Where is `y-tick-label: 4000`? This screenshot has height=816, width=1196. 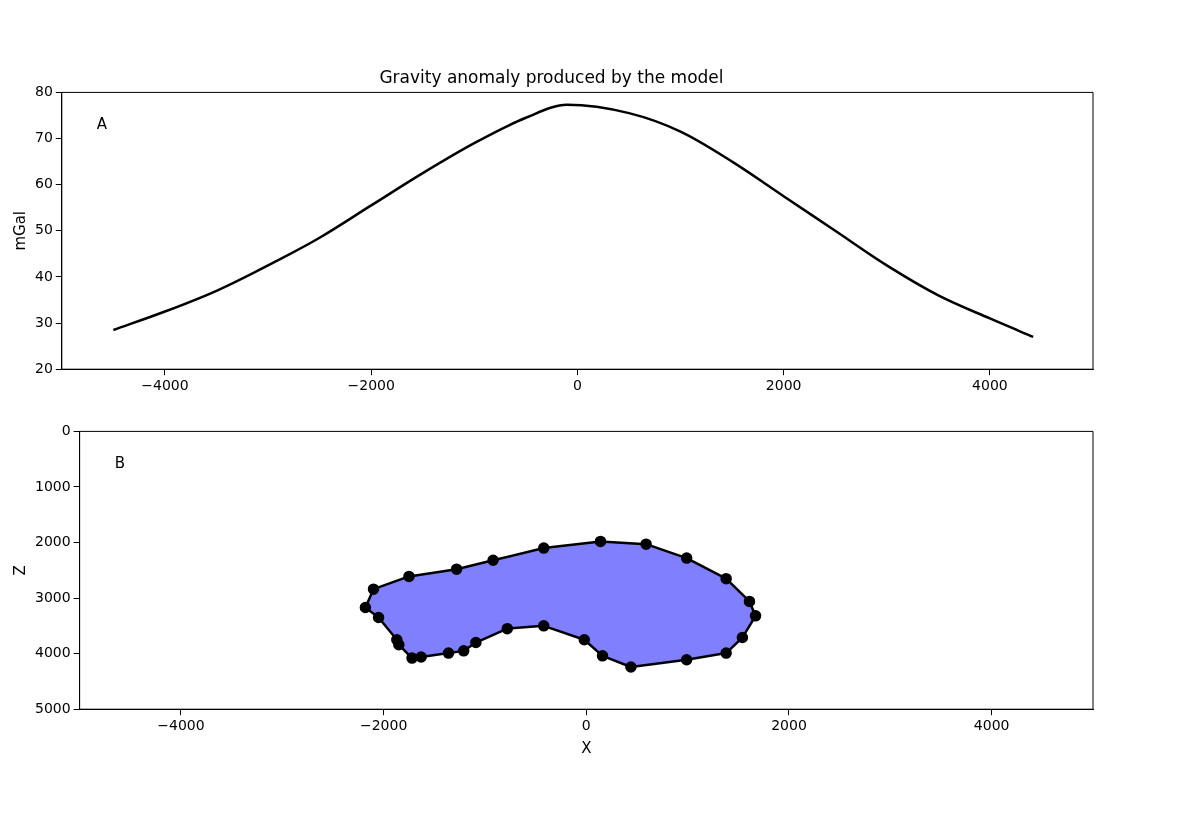
y-tick-label: 4000 is located at coordinates (52, 652).